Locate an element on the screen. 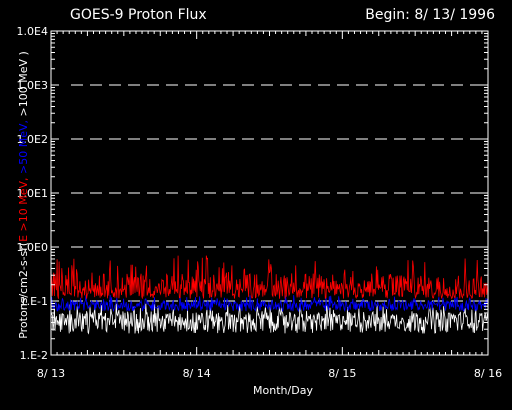 This screenshot has height=410, width=512. x-tick-label-0: 8/ 13 is located at coordinates (51, 373).